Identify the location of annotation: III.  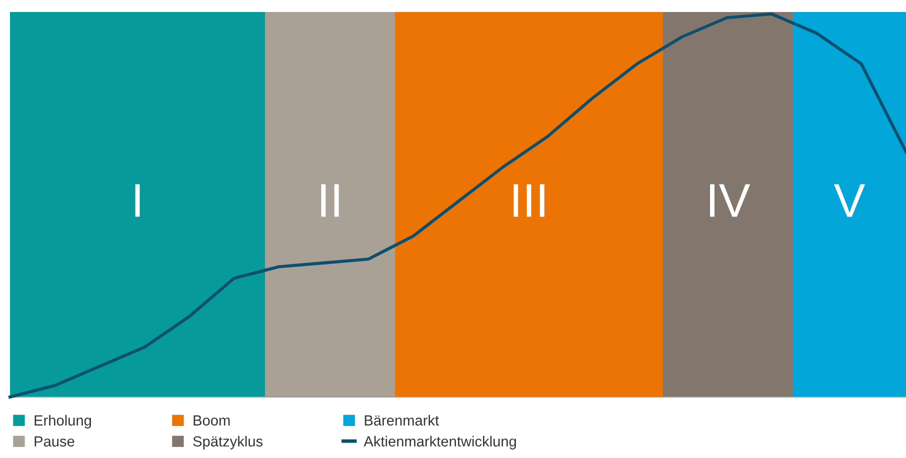
(529, 200).